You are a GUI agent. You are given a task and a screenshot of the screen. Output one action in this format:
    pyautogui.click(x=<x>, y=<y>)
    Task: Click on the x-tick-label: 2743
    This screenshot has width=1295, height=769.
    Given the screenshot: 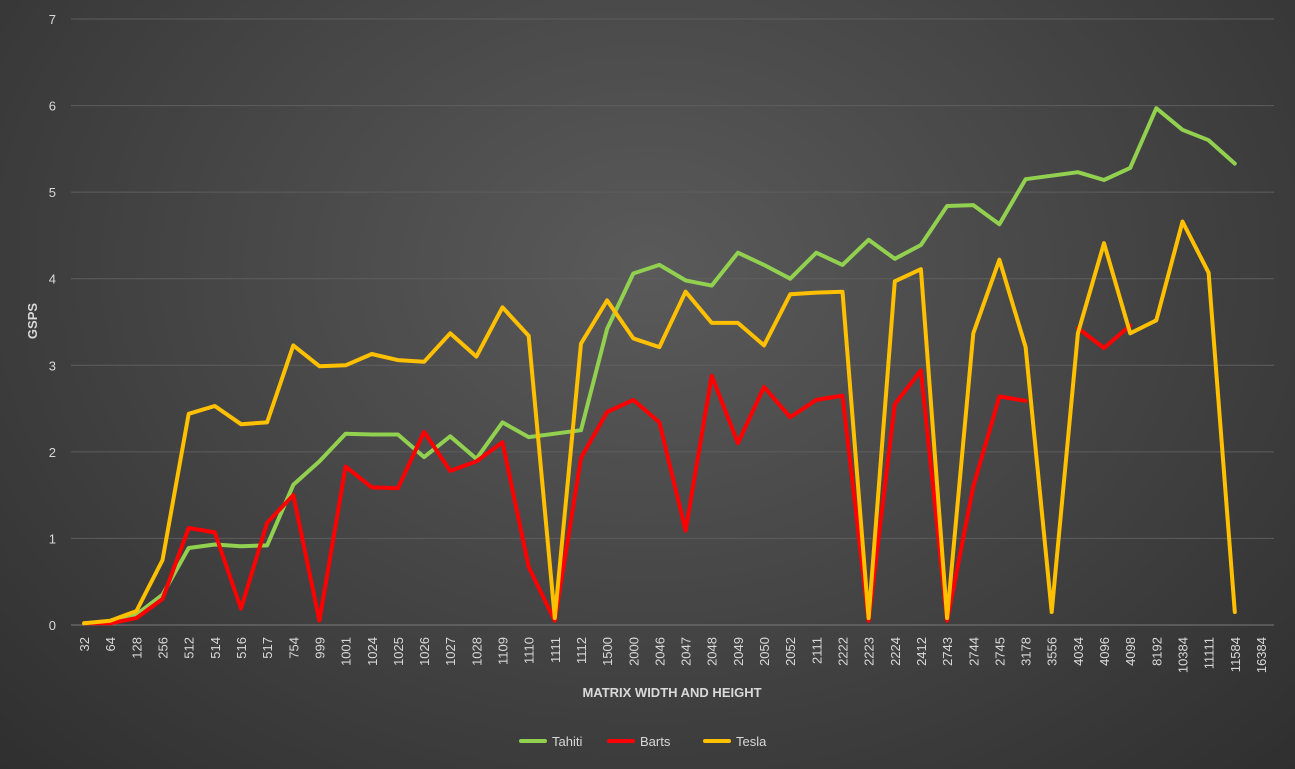 What is the action you would take?
    pyautogui.click(x=947, y=651)
    